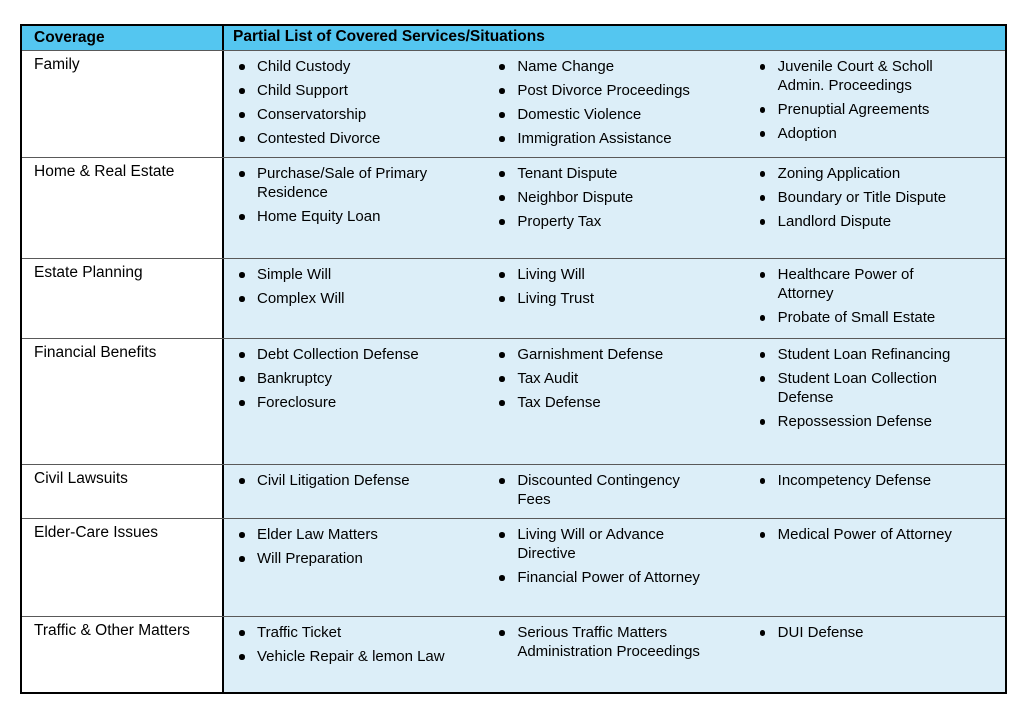 This screenshot has width=1024, height=708. What do you see at coordinates (123, 492) in the screenshot?
I see `coverage-cell: Civil Lawsuits` at bounding box center [123, 492].